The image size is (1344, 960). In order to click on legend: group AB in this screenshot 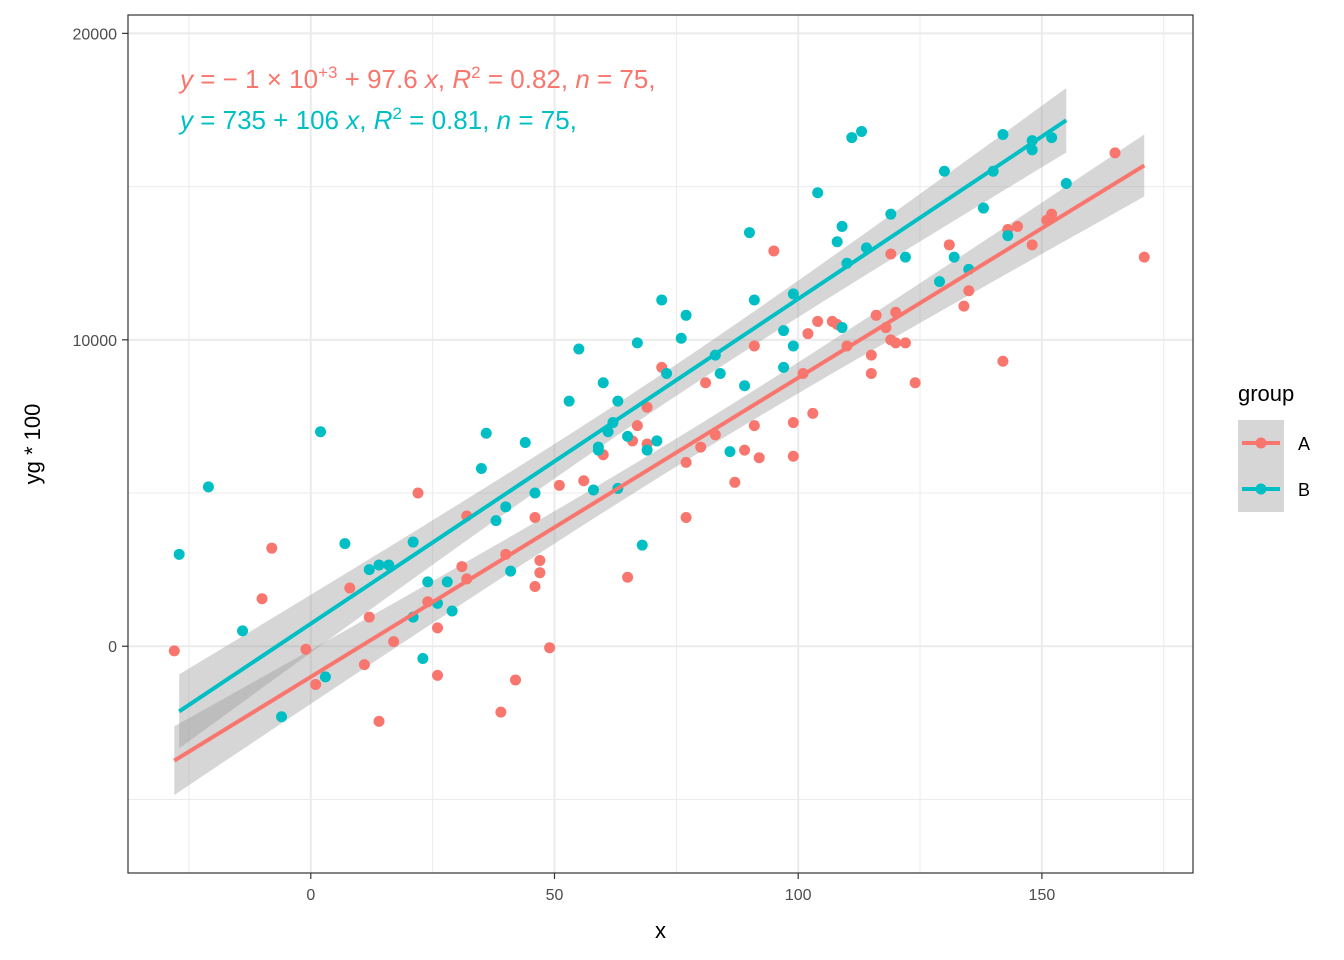, I will do `click(1274, 446)`.